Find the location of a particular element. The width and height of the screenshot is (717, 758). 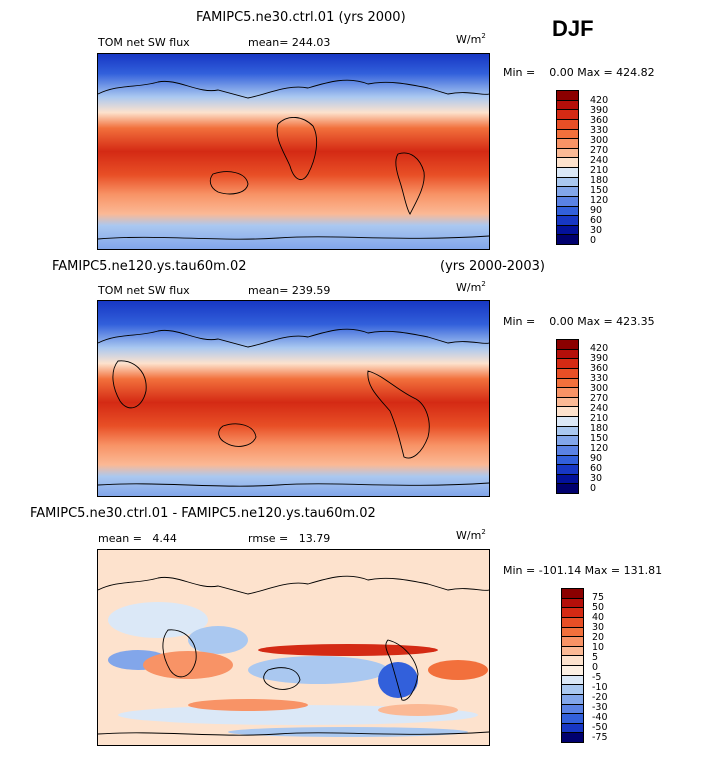

panel1-map-svg is located at coordinates (293, 151).